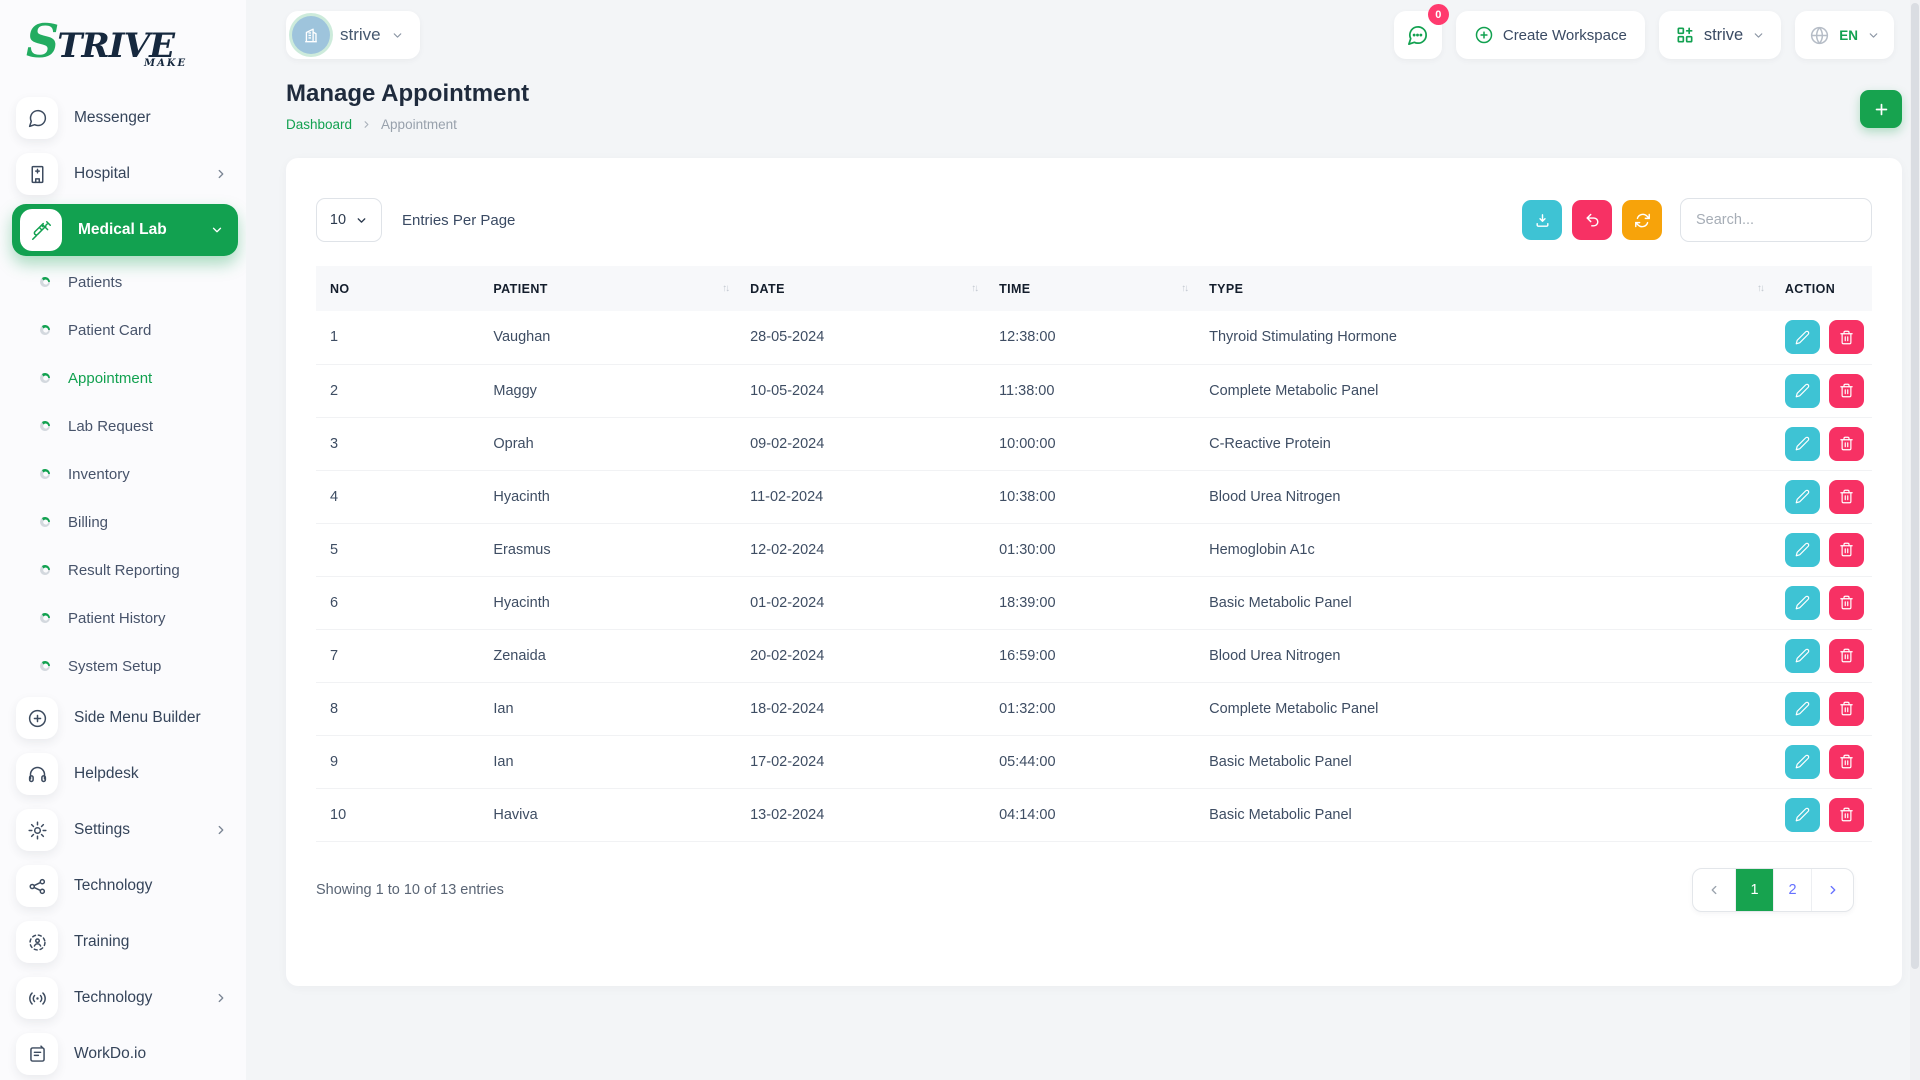  I want to click on pagination-page-1: 1, so click(1754, 889).